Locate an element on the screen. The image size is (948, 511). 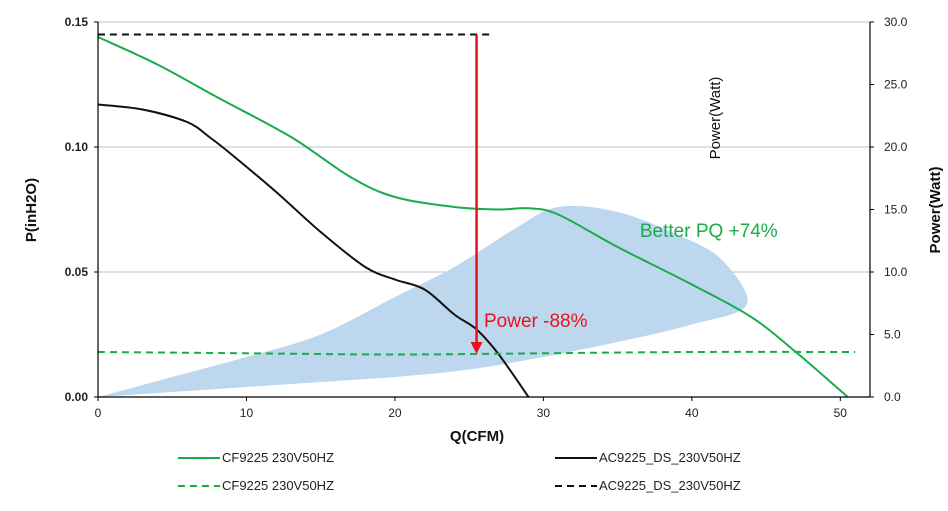
y-left-tick-label: 0.00 is located at coordinates (77, 397).